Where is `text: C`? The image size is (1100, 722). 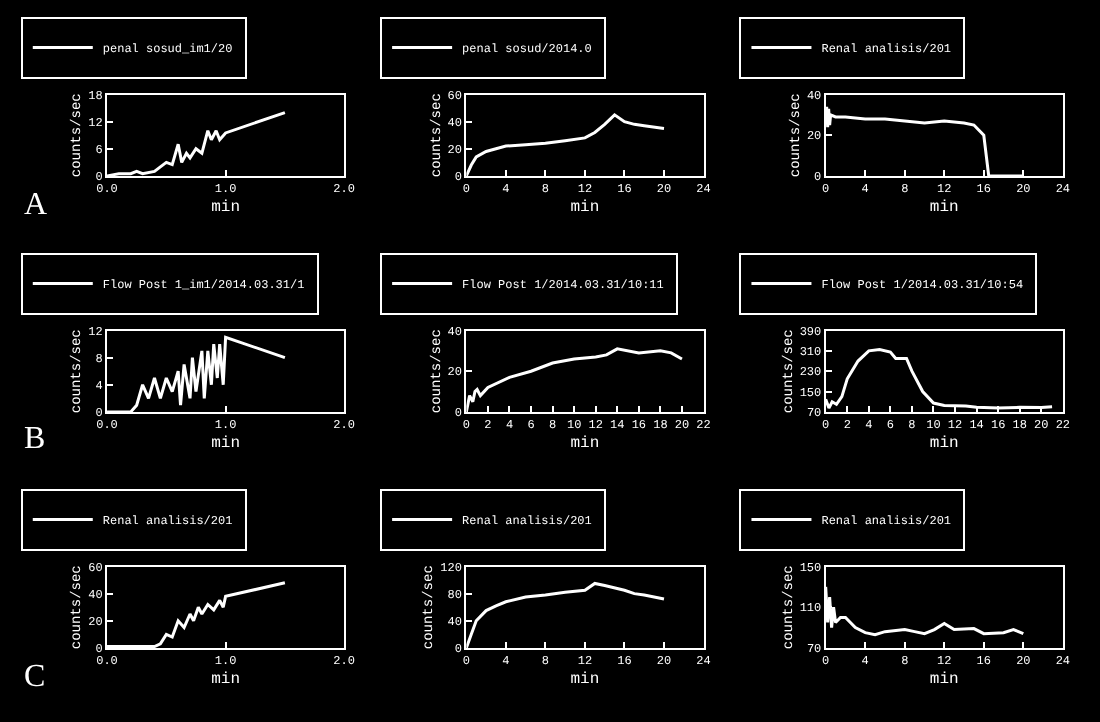 text: C is located at coordinates (35, 677).